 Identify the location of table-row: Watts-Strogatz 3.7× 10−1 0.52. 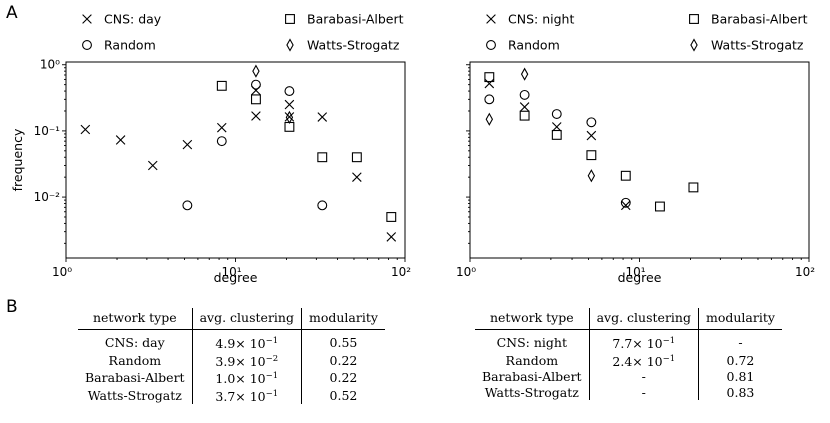
(231, 395).